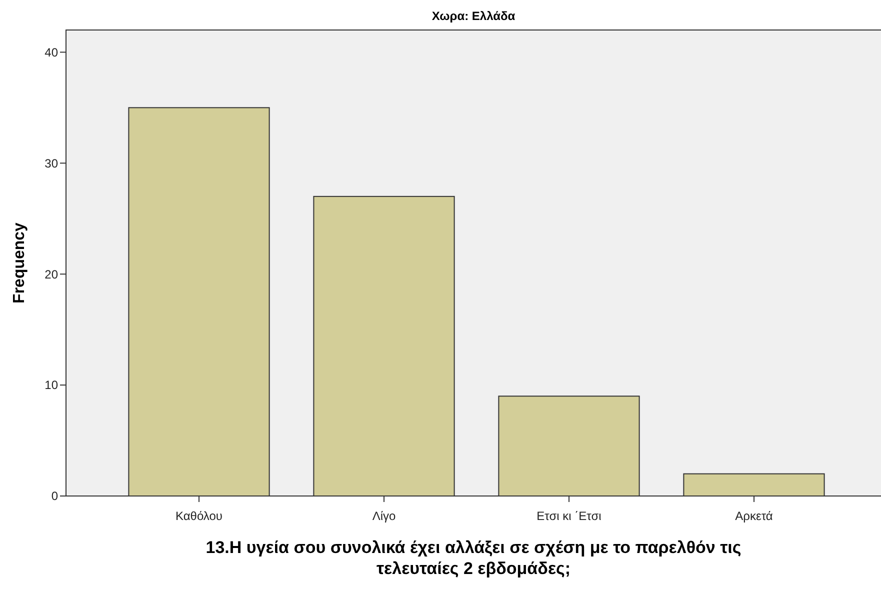  Describe the element at coordinates (19, 263) in the screenshot. I see `y-axis-title: Frequency` at that location.